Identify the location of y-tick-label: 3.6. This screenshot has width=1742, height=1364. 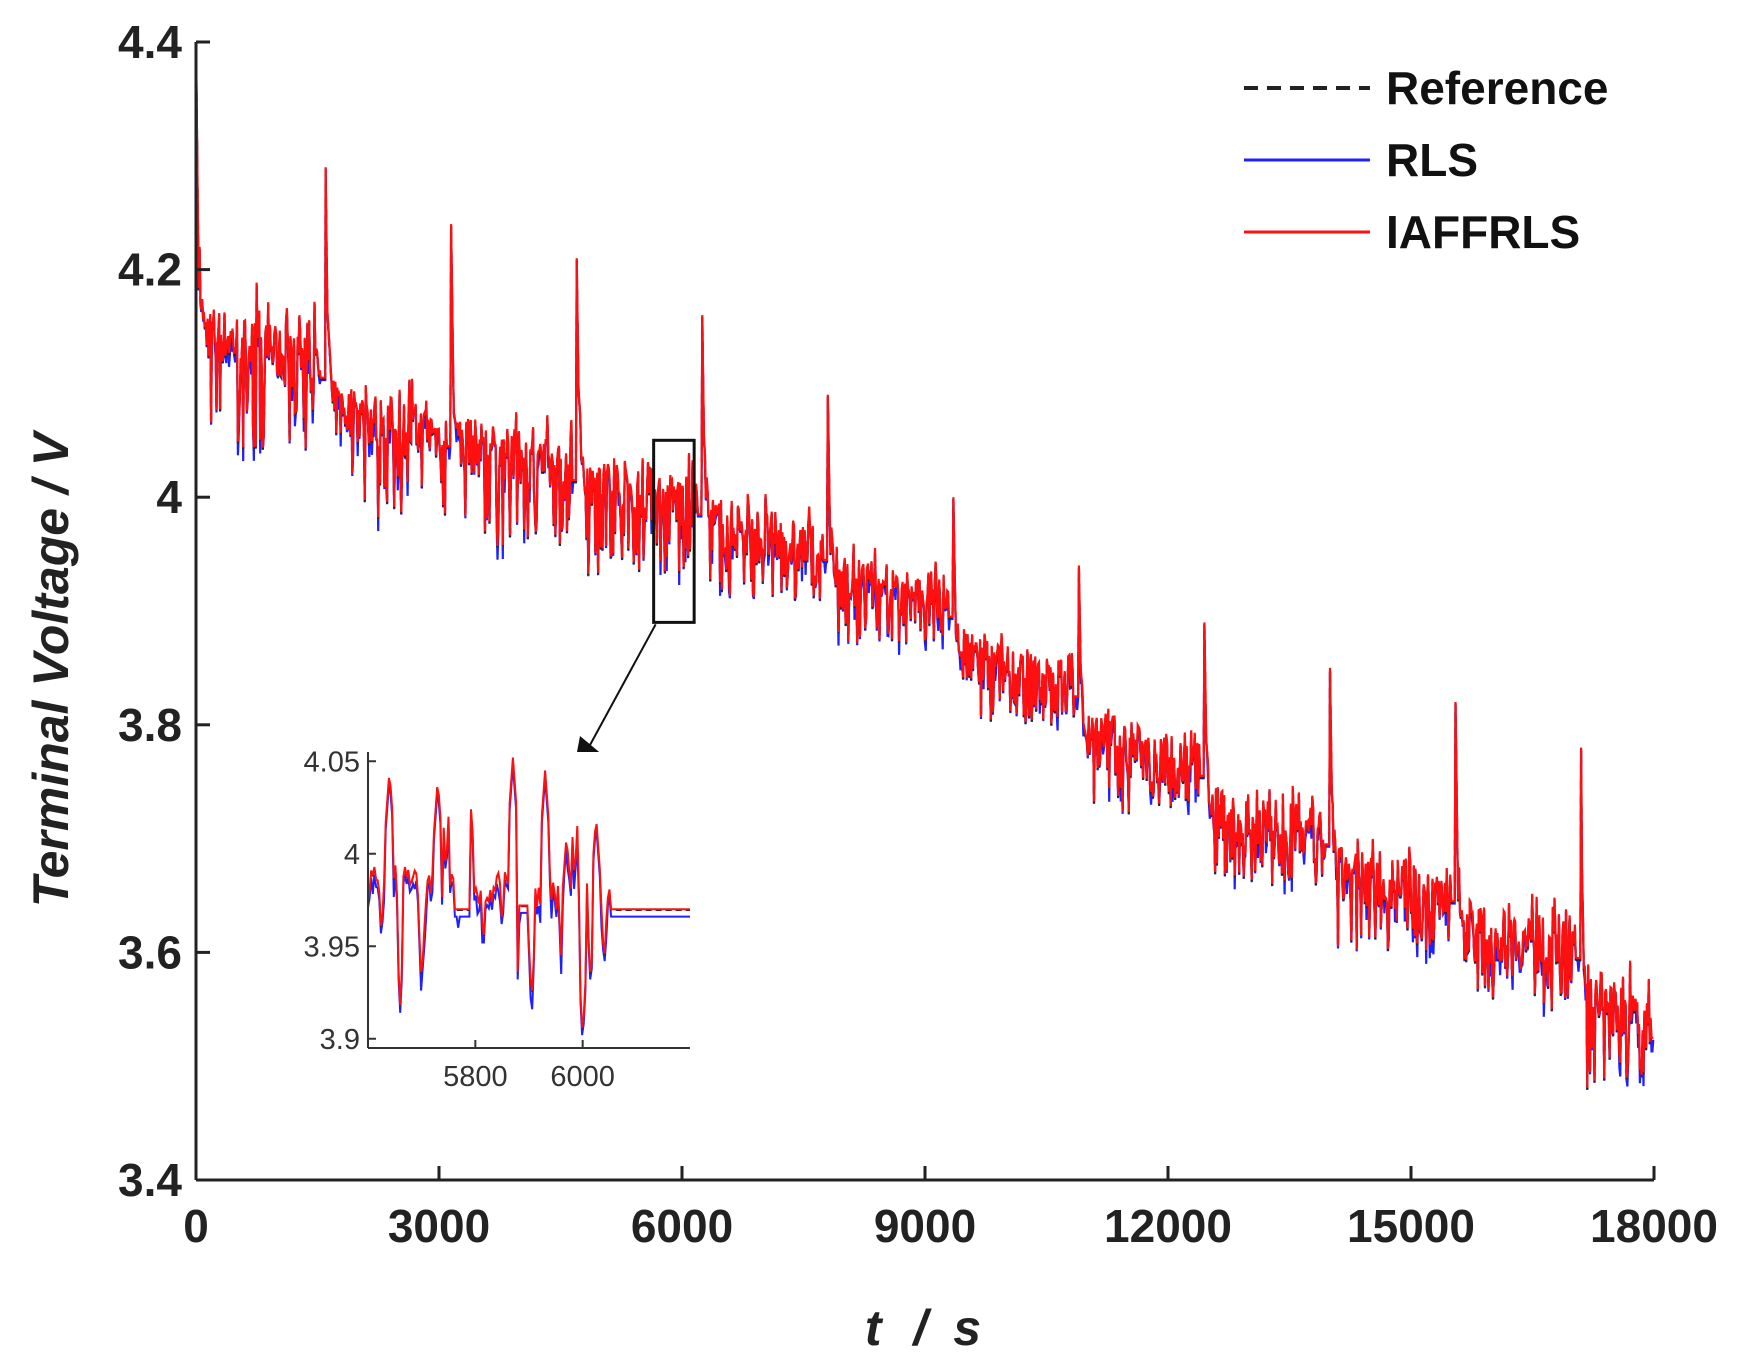
(150, 952).